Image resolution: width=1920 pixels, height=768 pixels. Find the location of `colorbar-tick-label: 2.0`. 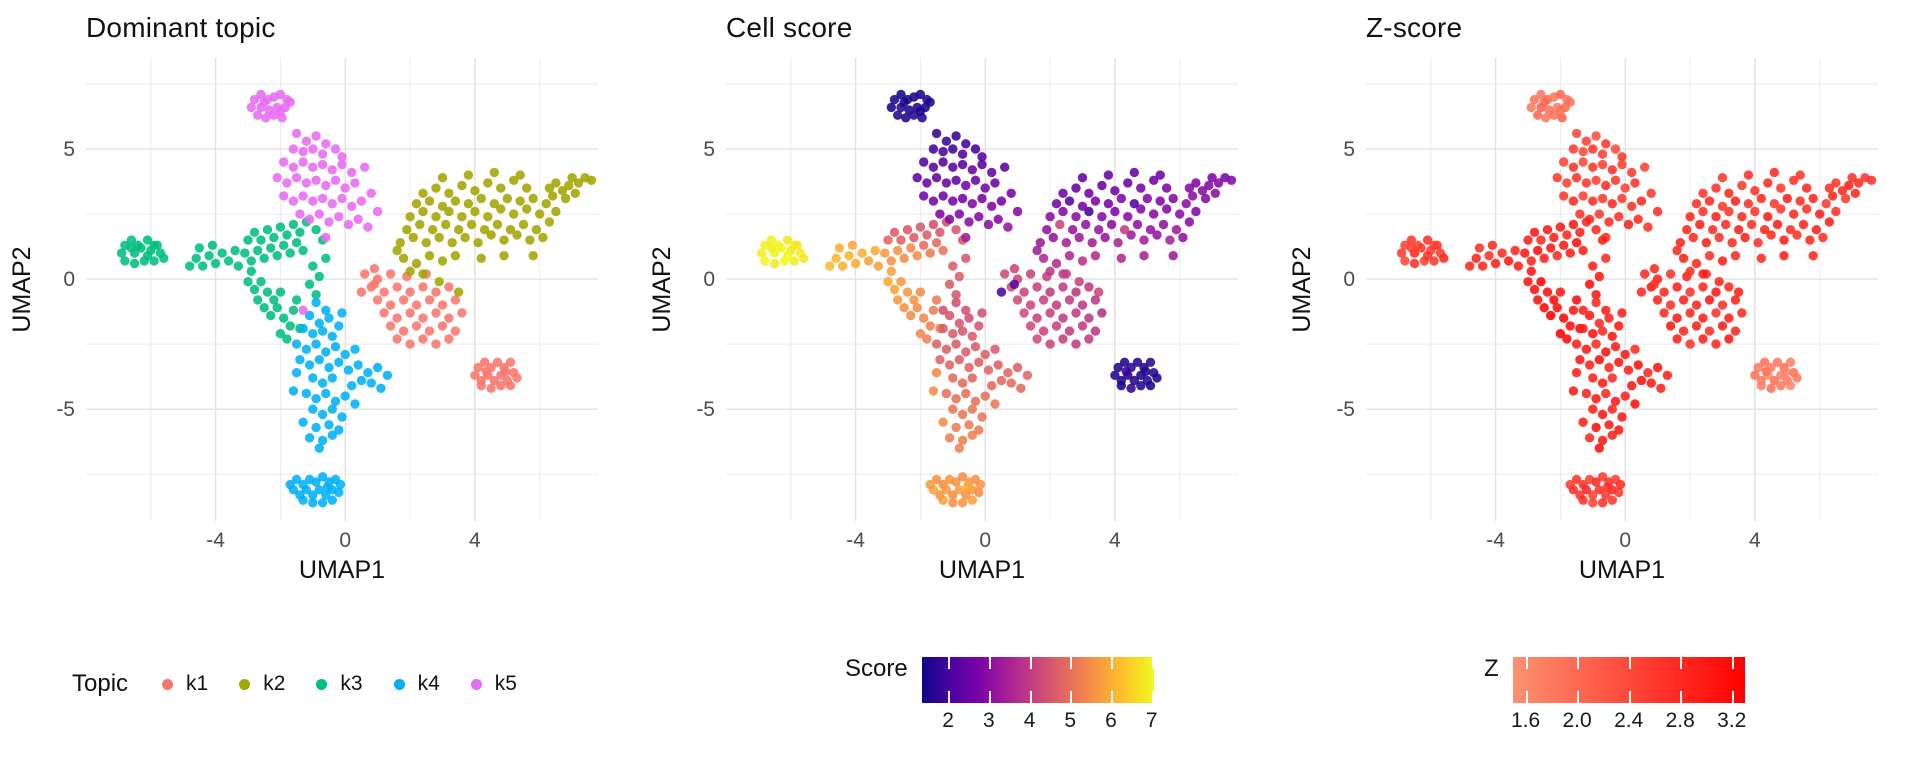

colorbar-tick-label: 2.0 is located at coordinates (1577, 720).